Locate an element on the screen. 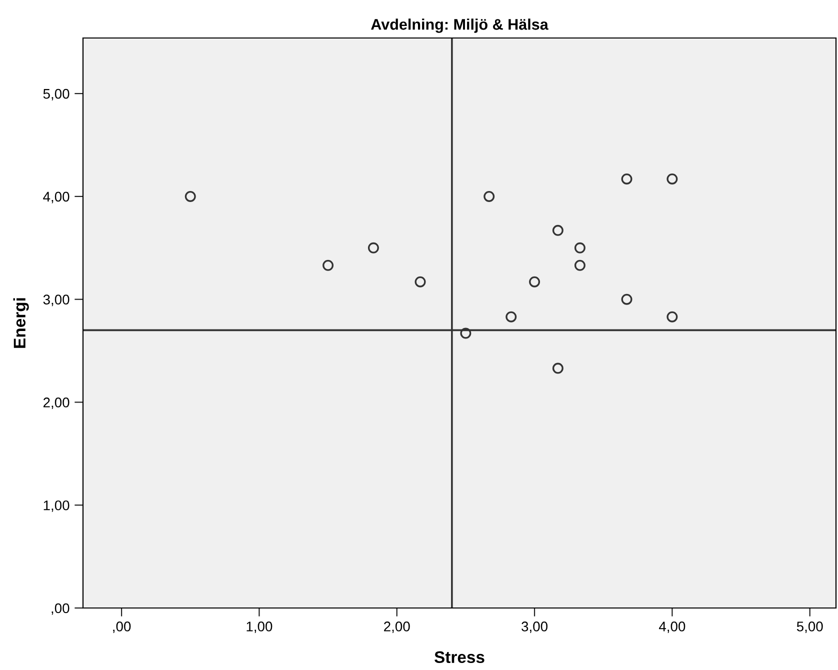 Image resolution: width=838 pixels, height=670 pixels. y-tick-label: 3,00 is located at coordinates (56, 300).